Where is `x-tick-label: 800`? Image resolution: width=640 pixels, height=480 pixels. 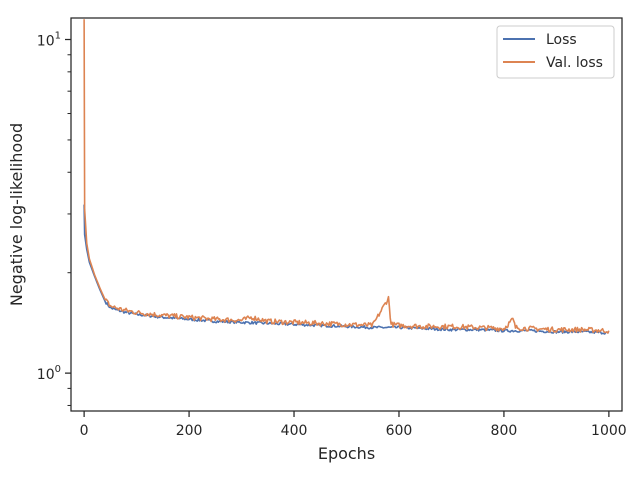 x-tick-label: 800 is located at coordinates (504, 431).